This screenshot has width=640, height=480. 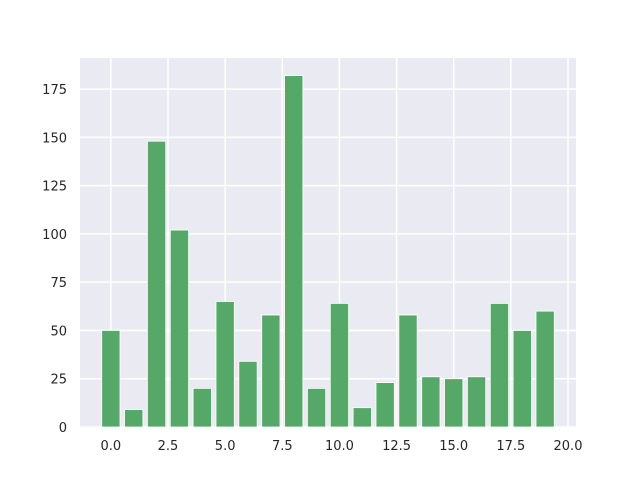 I want to click on x-tick-label: 5.0, so click(x=225, y=446).